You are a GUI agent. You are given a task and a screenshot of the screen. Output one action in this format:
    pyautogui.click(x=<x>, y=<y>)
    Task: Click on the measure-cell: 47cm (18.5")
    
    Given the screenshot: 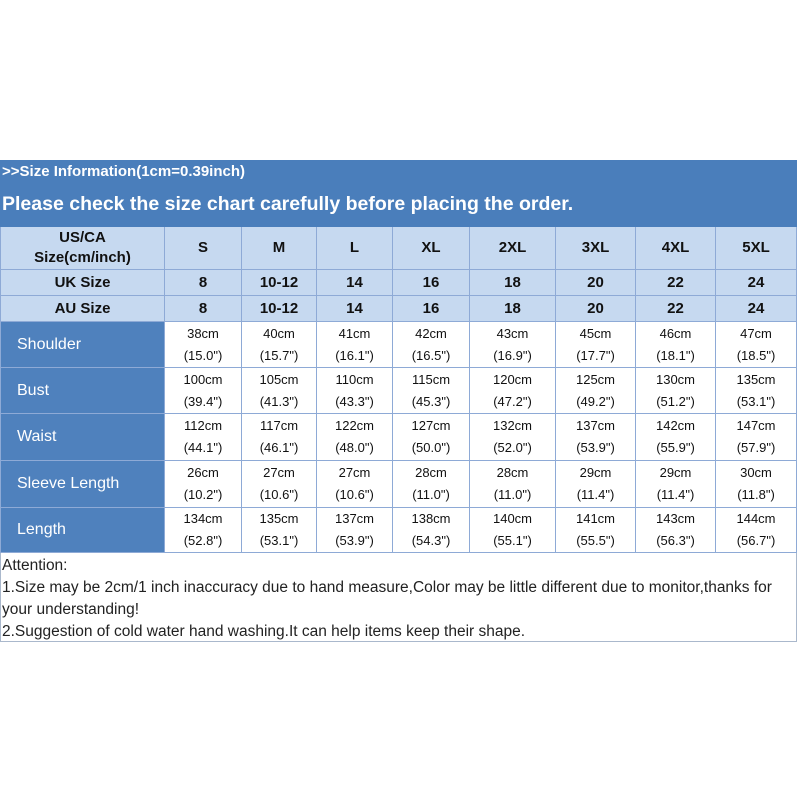 What is the action you would take?
    pyautogui.click(x=756, y=345)
    